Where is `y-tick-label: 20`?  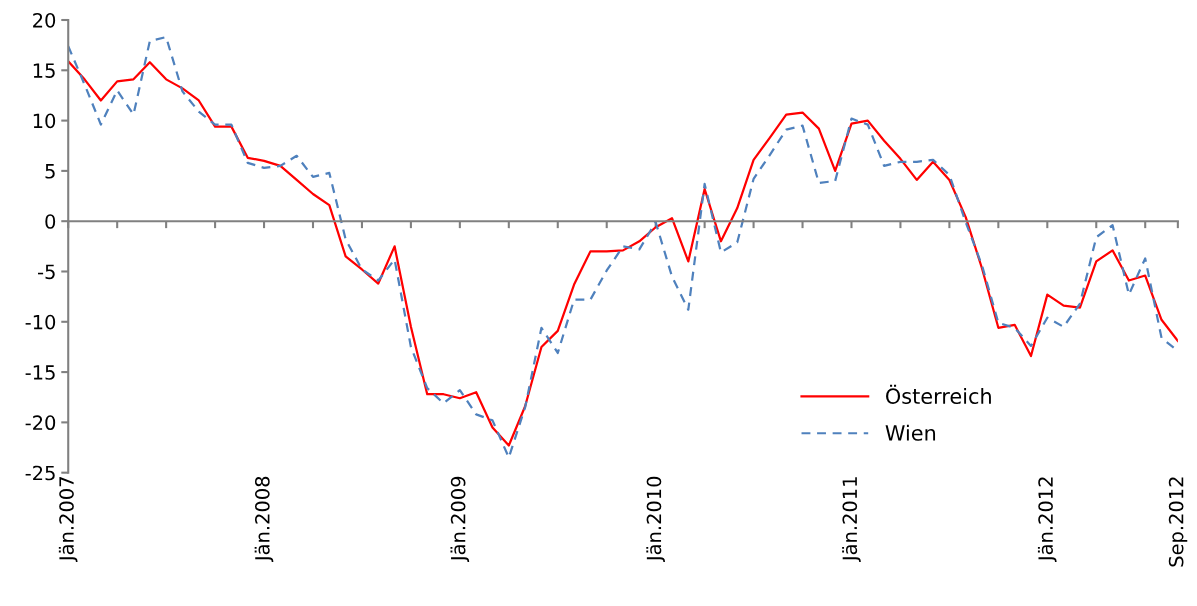
y-tick-label: 20 is located at coordinates (44, 20).